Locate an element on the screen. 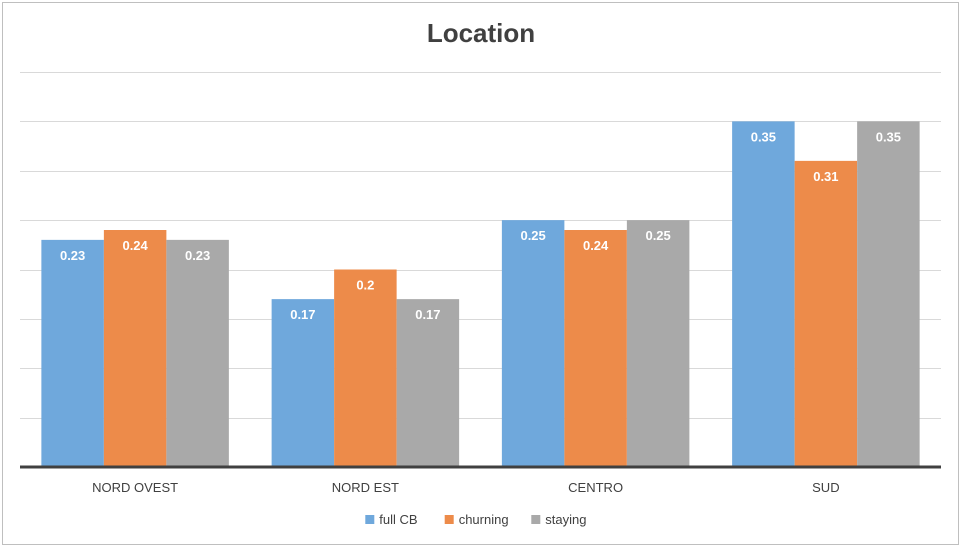  legend-label: churning is located at coordinates (484, 519).